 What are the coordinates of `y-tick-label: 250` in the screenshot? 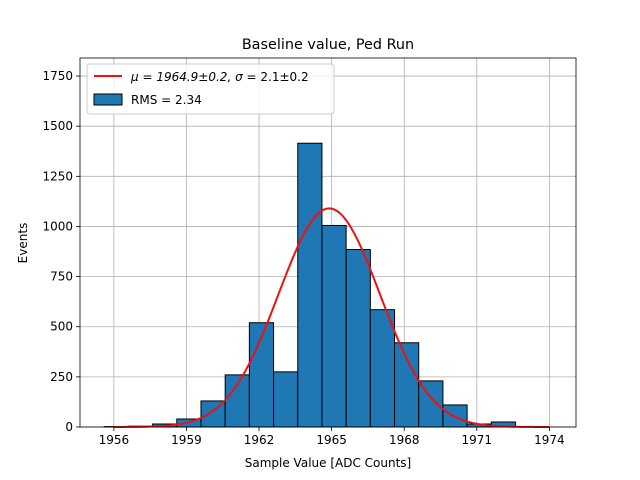 It's located at (61, 377).